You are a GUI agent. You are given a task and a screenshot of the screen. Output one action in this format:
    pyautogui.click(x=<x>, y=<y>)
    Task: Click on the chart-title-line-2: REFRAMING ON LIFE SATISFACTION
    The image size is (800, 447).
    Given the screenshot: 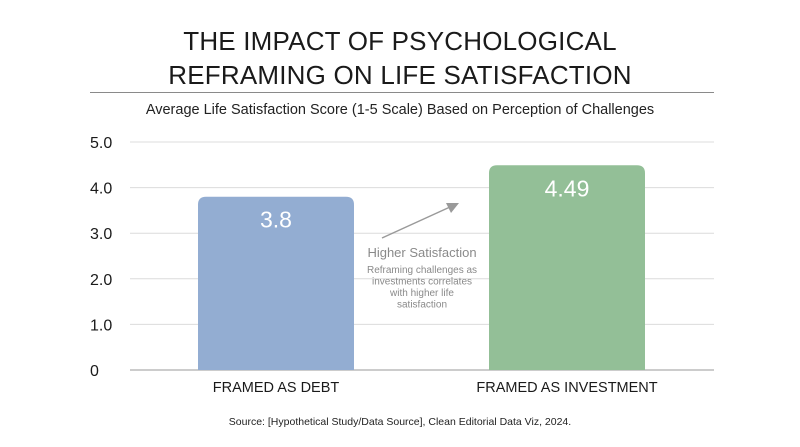 What is the action you would take?
    pyautogui.click(x=400, y=75)
    